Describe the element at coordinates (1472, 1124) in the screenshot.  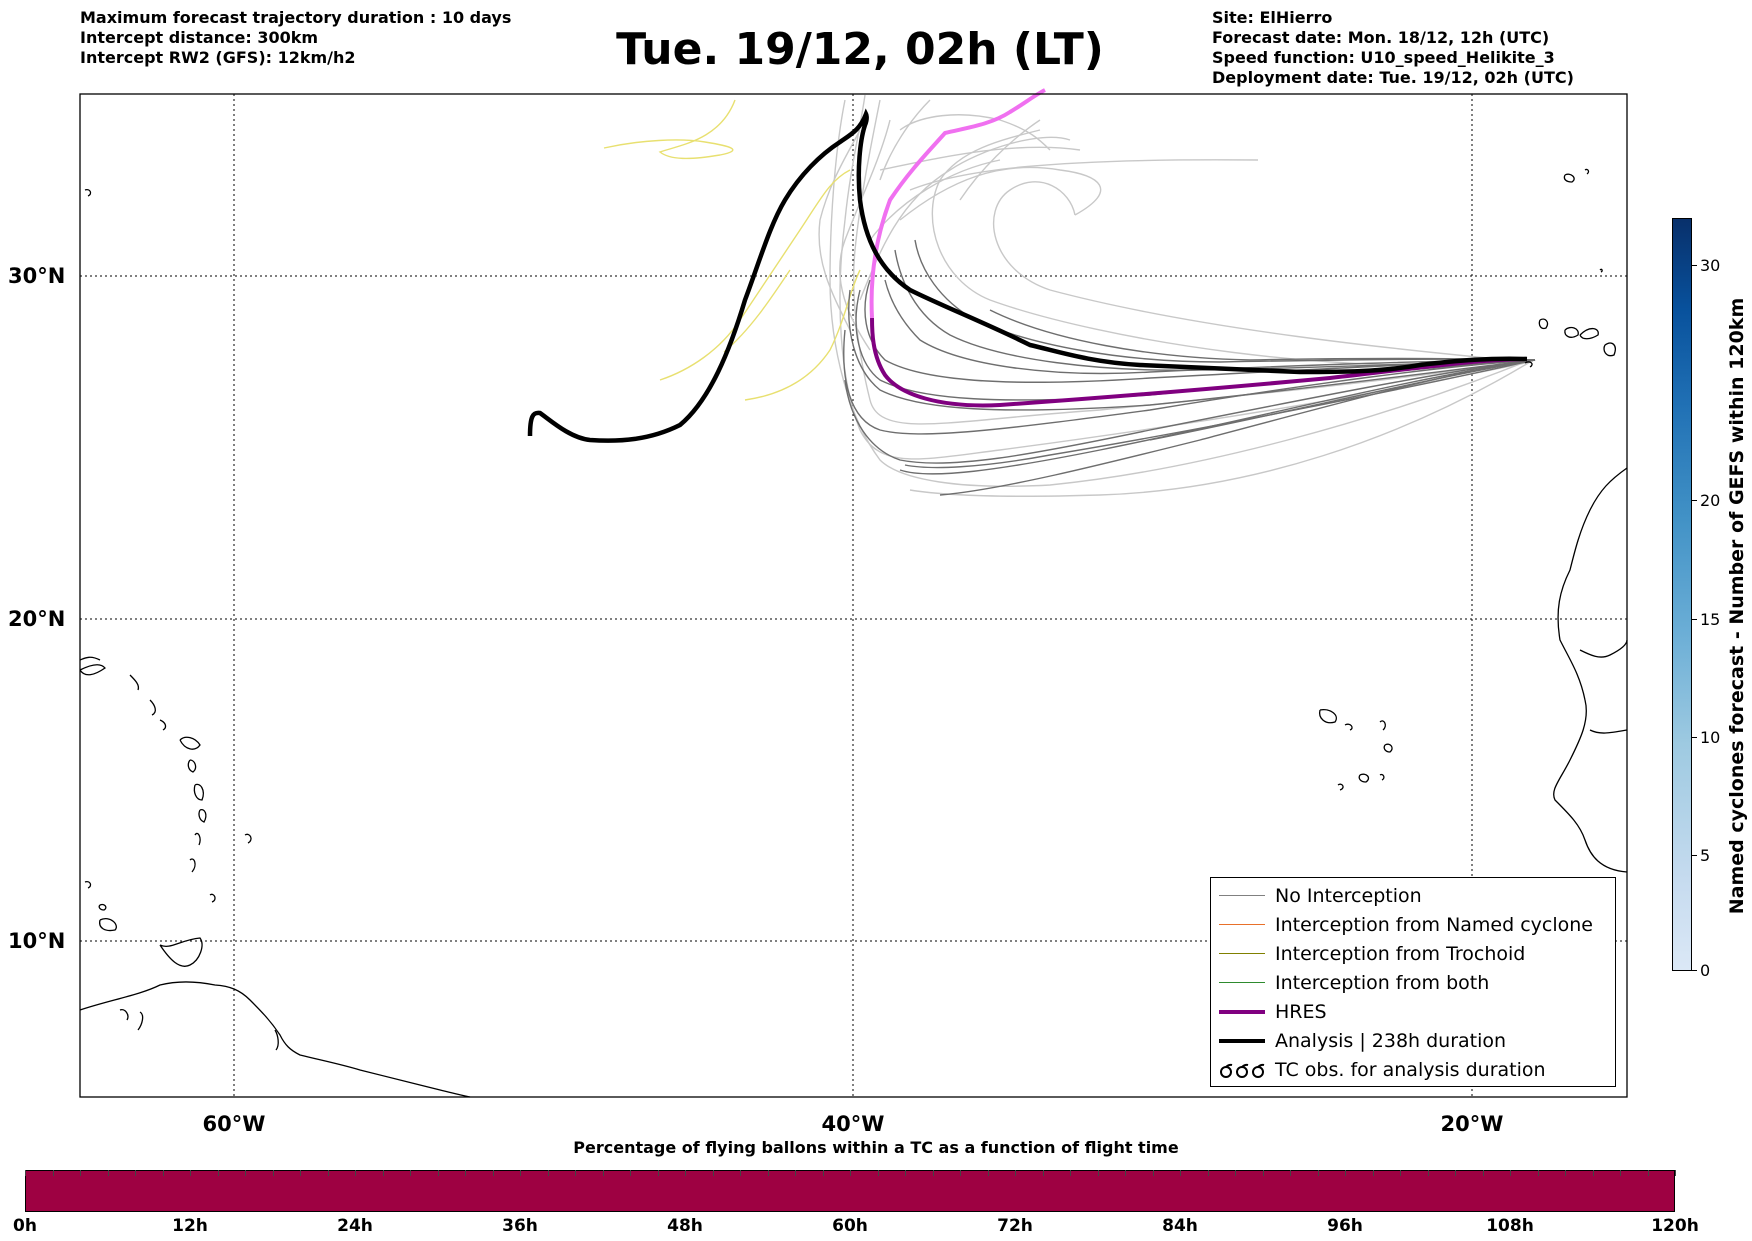
I see `lon-label-20w: 20°W` at that location.